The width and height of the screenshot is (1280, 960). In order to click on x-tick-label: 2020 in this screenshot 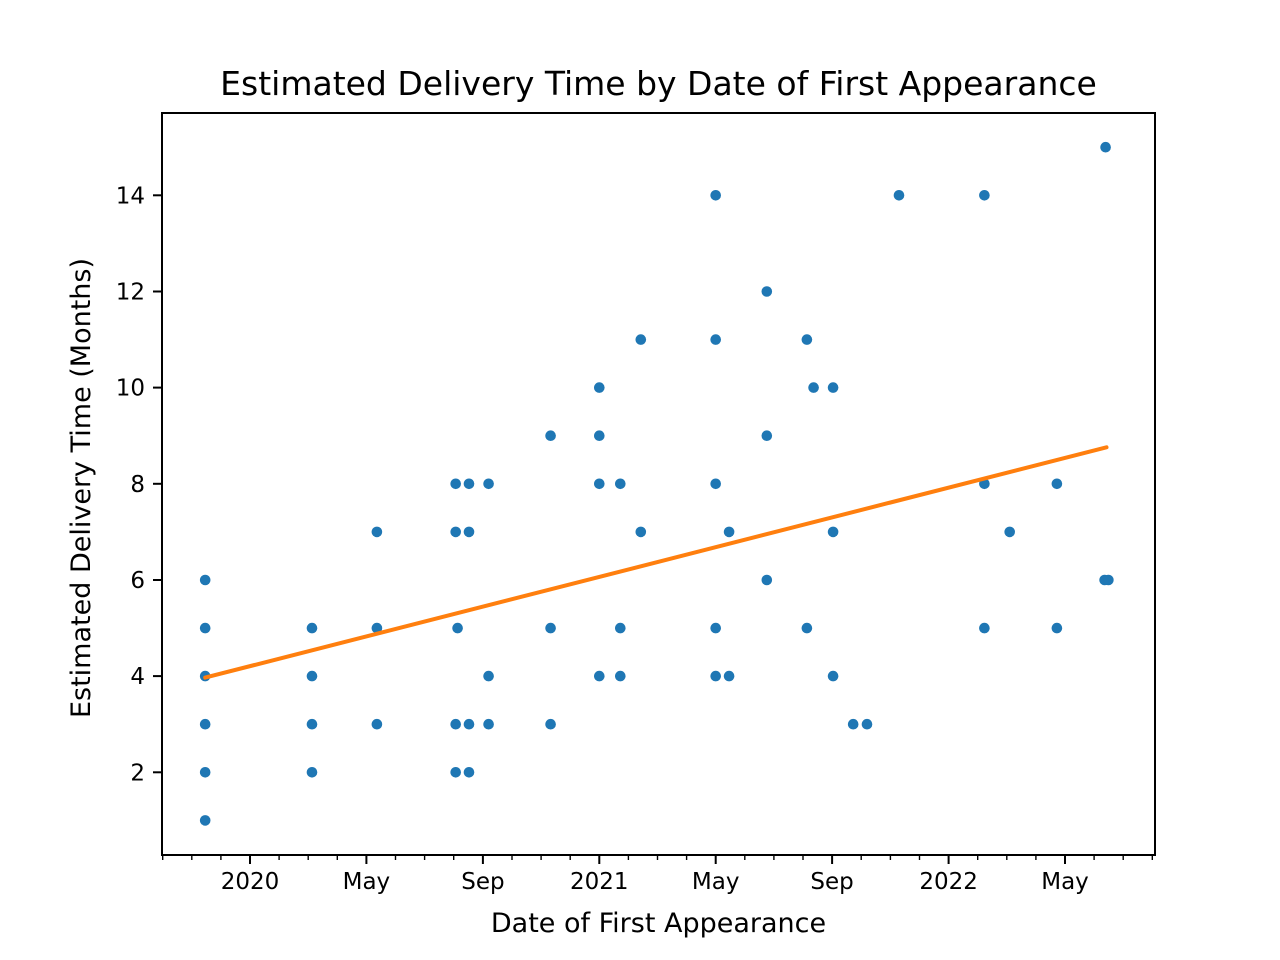, I will do `click(250, 882)`.